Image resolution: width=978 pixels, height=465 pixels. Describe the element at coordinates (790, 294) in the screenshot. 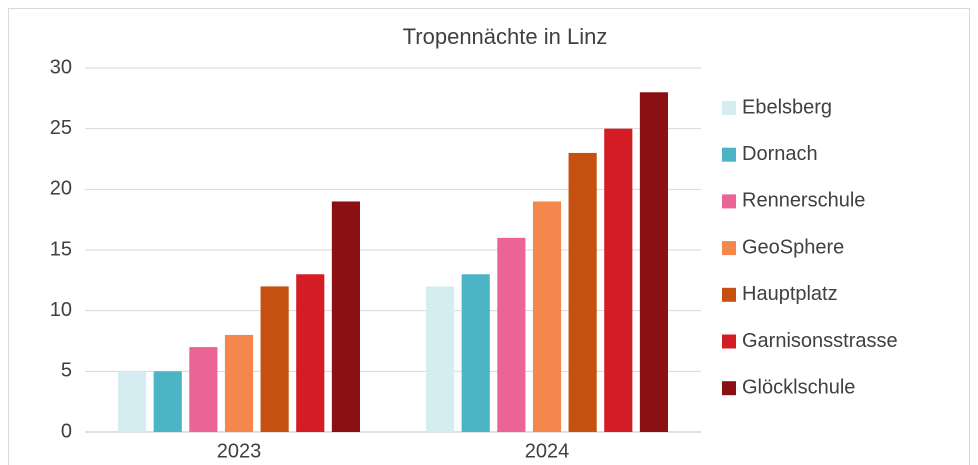

I see `legend-label: Hauptplatz` at that location.